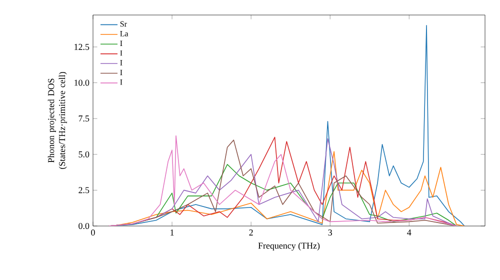  Describe the element at coordinates (409, 233) in the screenshot. I see `x-tick-label: 4` at that location.